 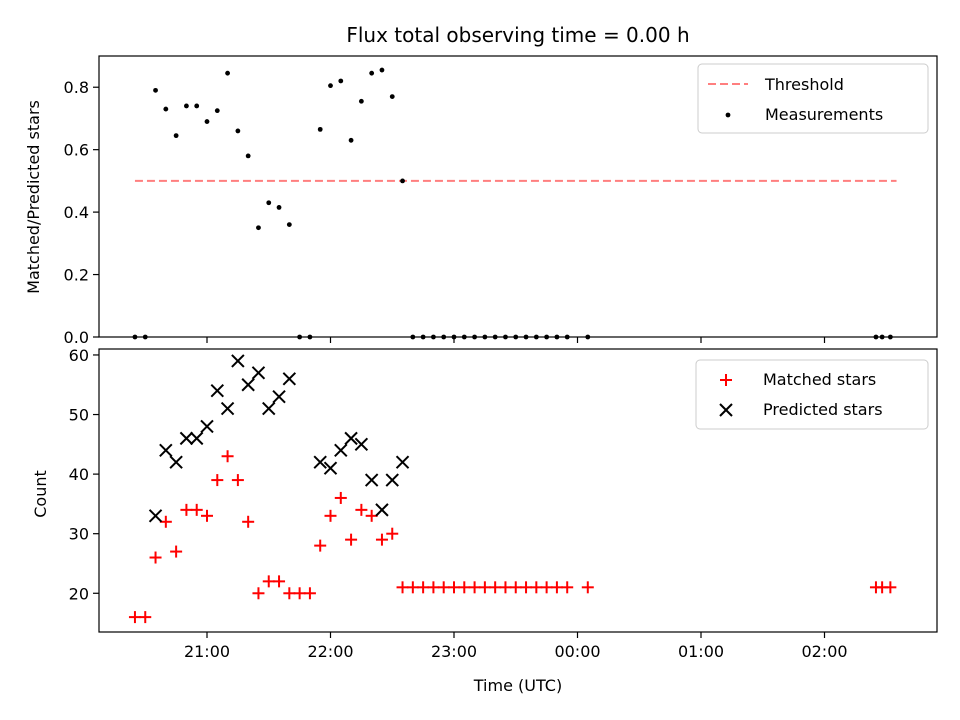 I want to click on bottom-y-tick-label: 40, so click(x=79, y=474).